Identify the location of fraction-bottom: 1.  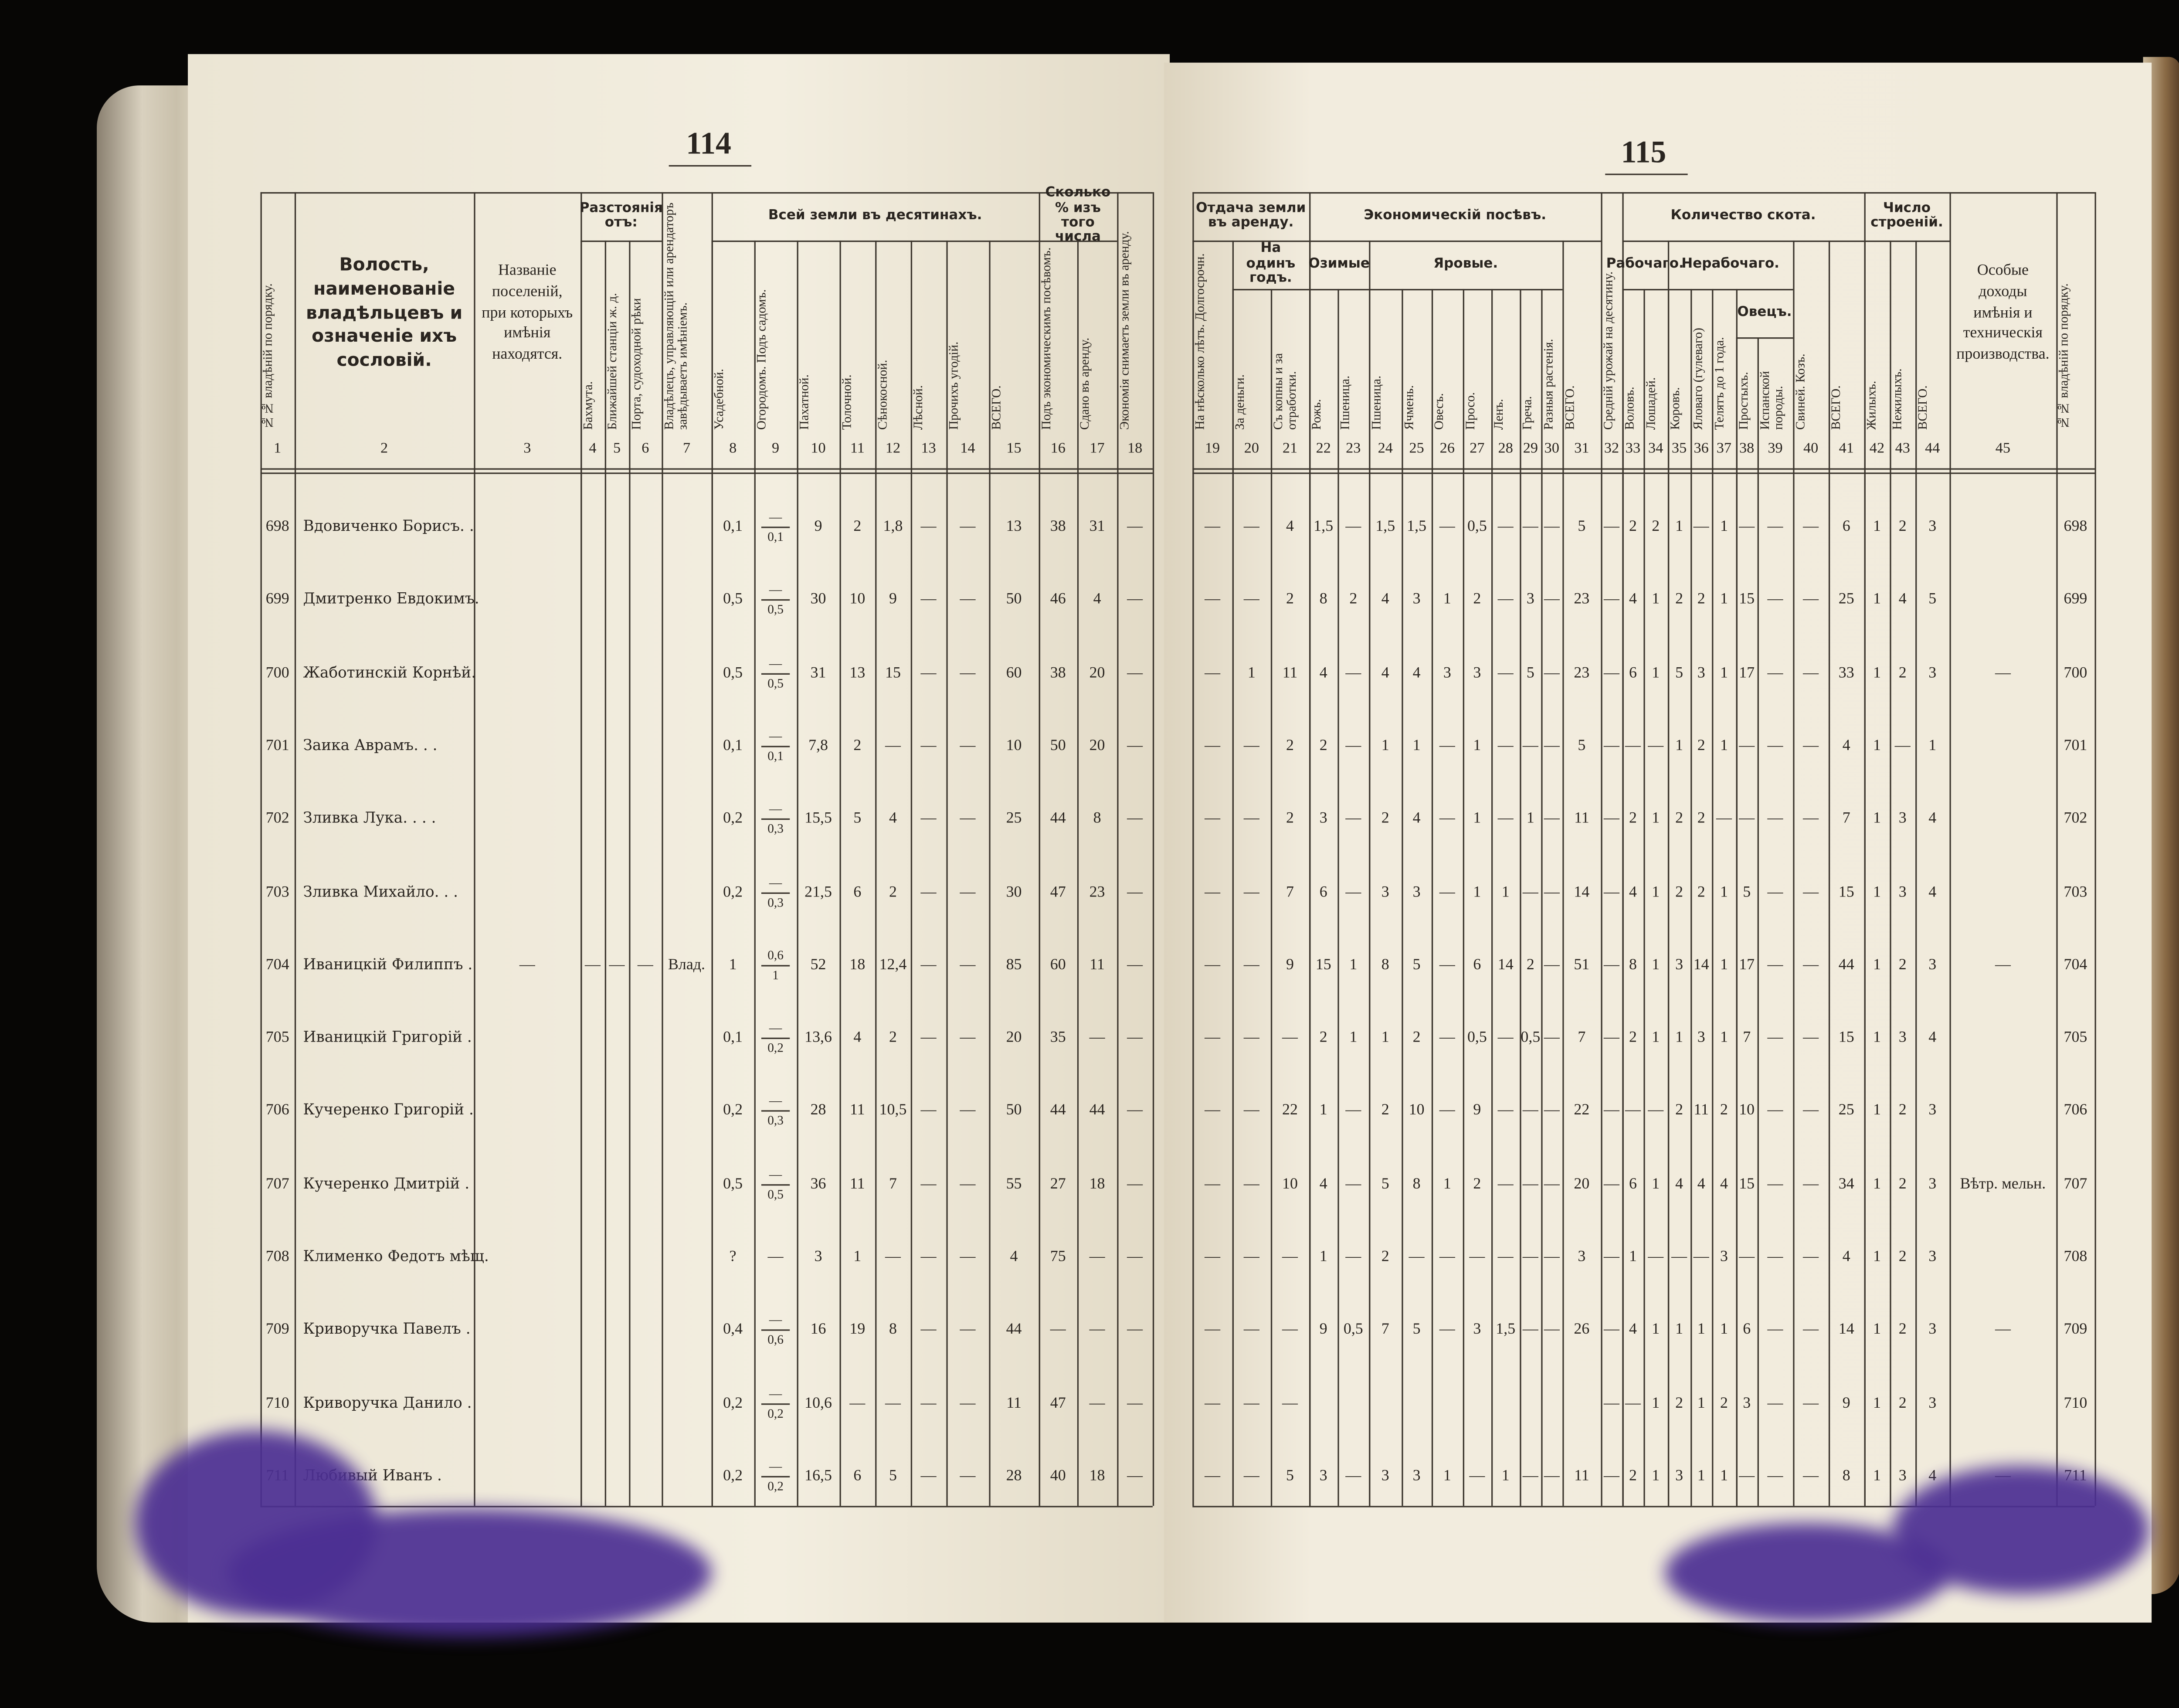
(775, 975).